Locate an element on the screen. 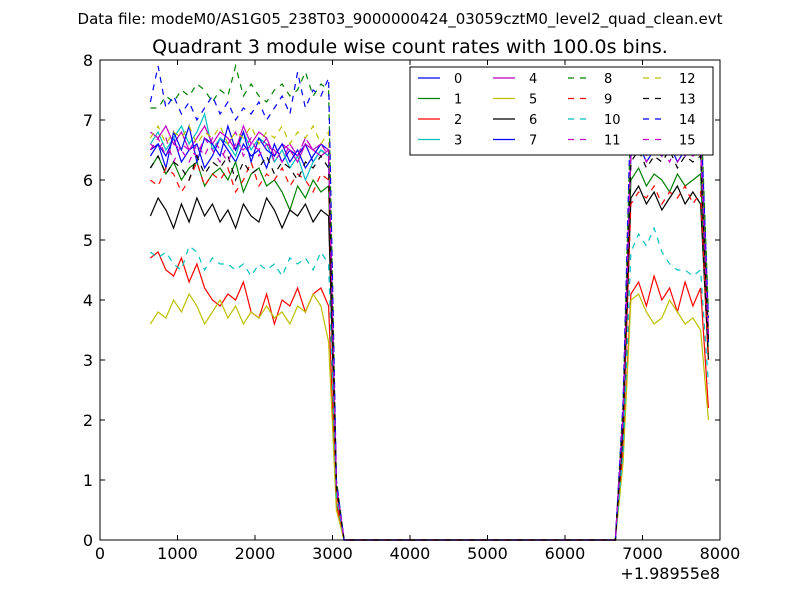  legend-label-1: 1 is located at coordinates (458, 100).